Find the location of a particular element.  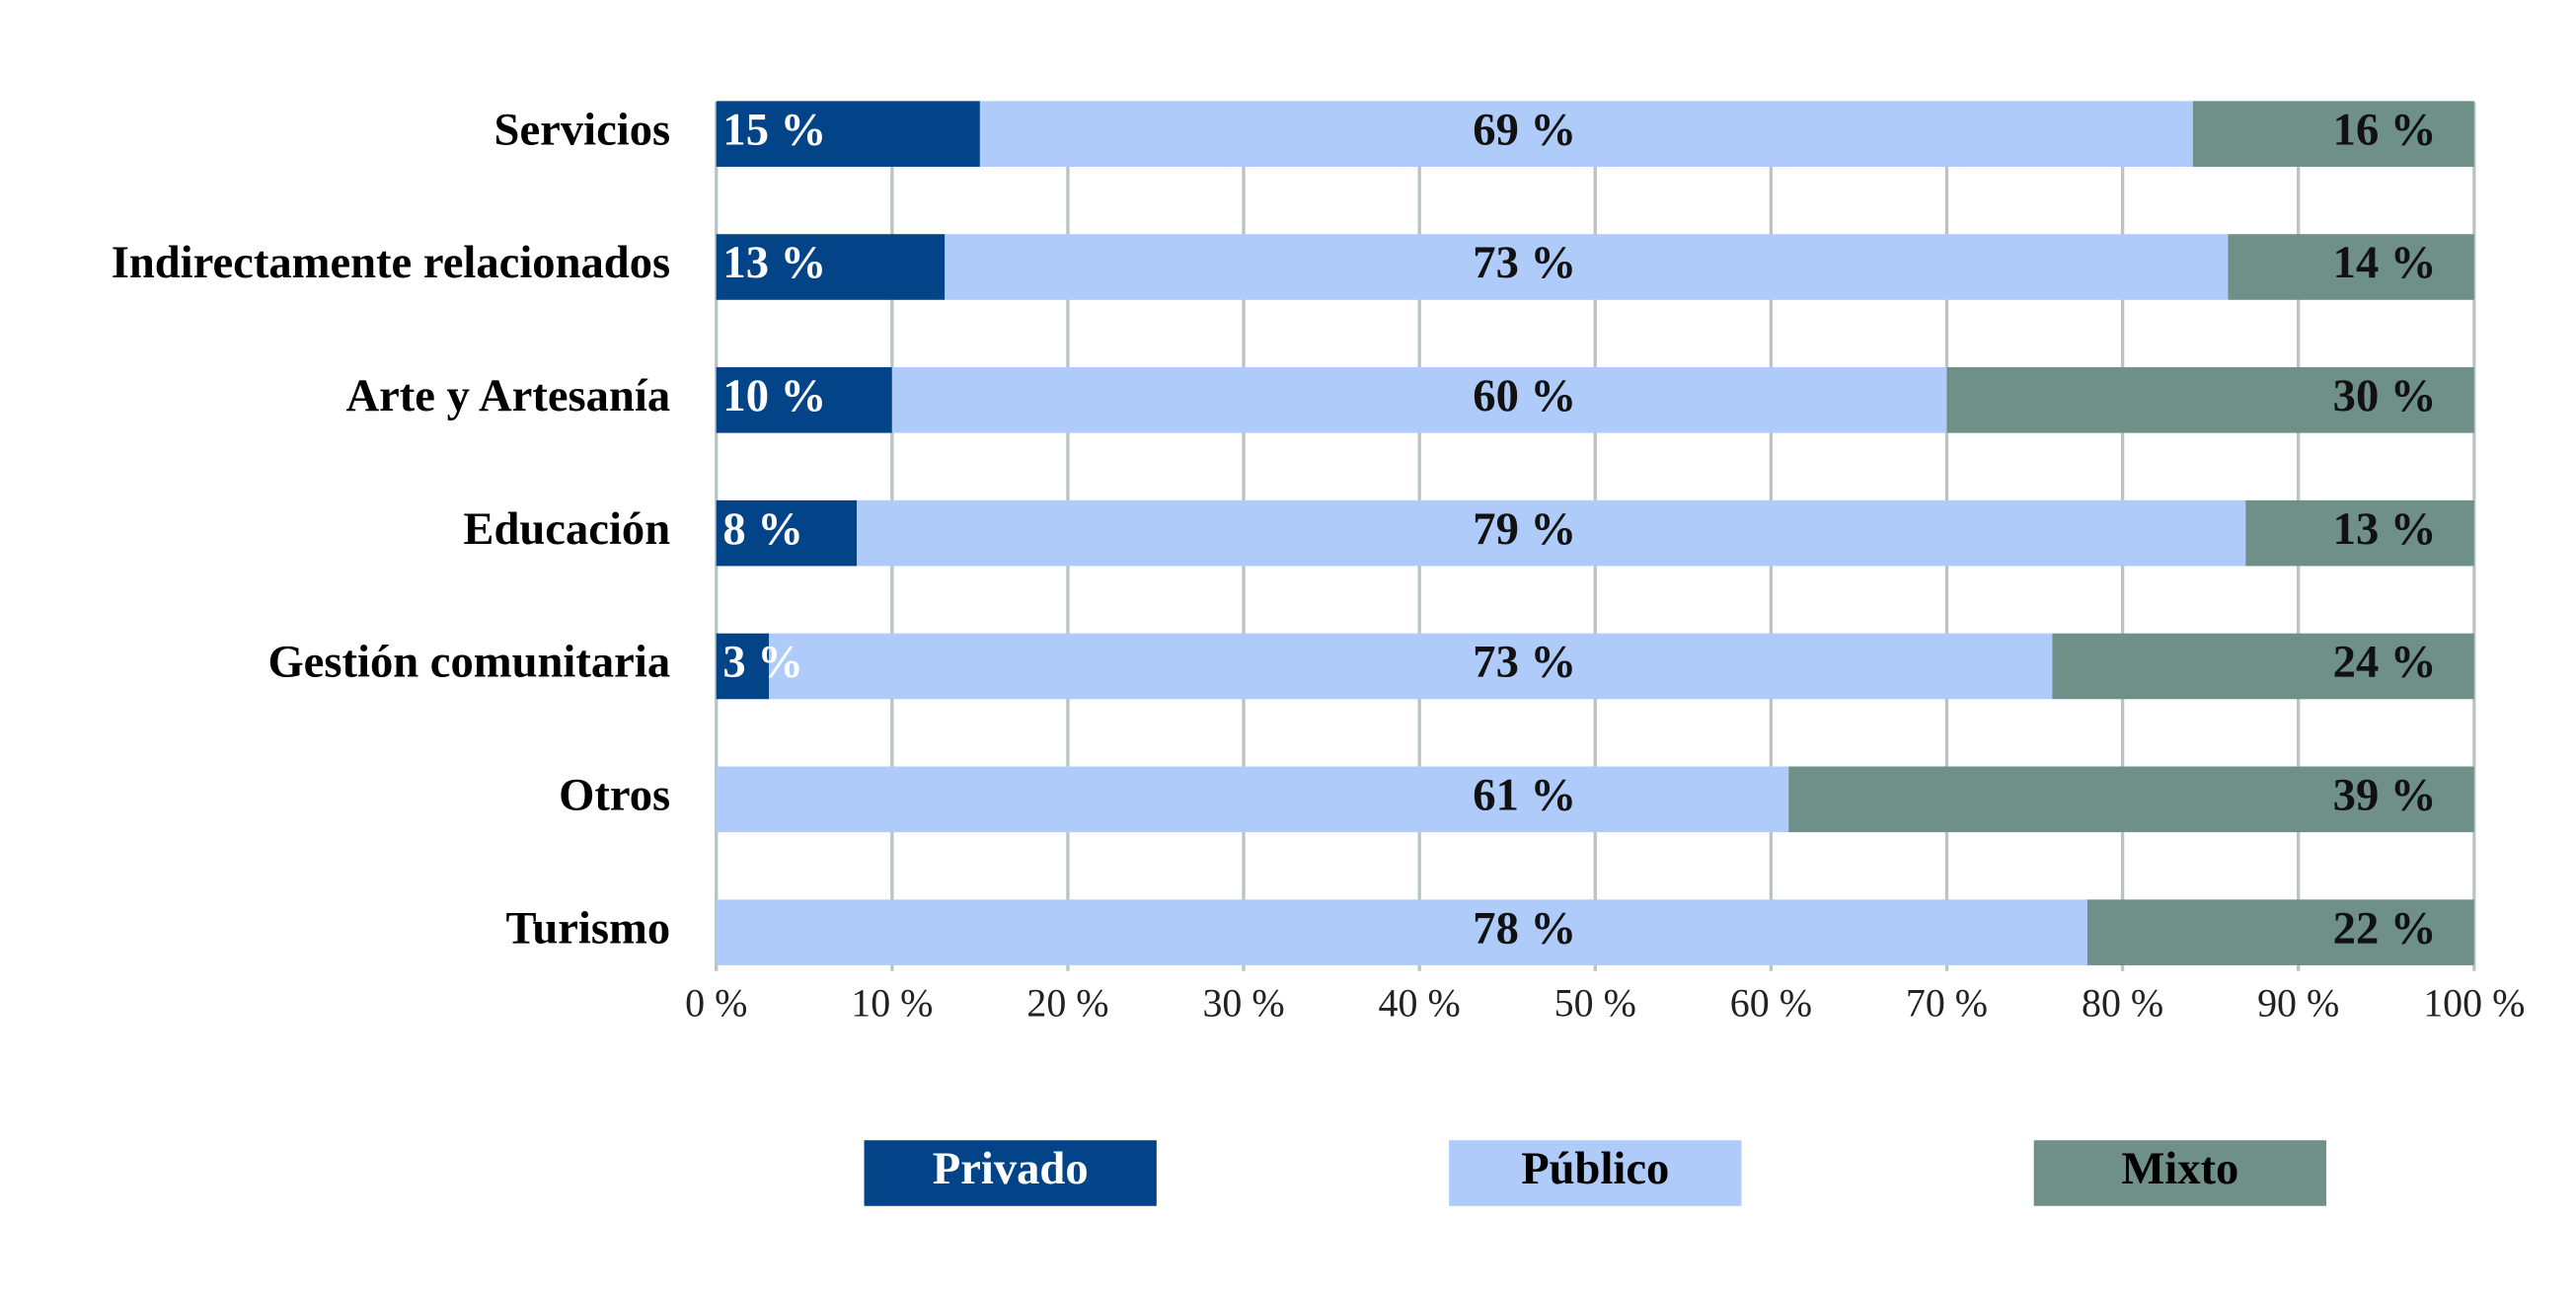

category-label: Arte y Artesanía is located at coordinates (507, 395).